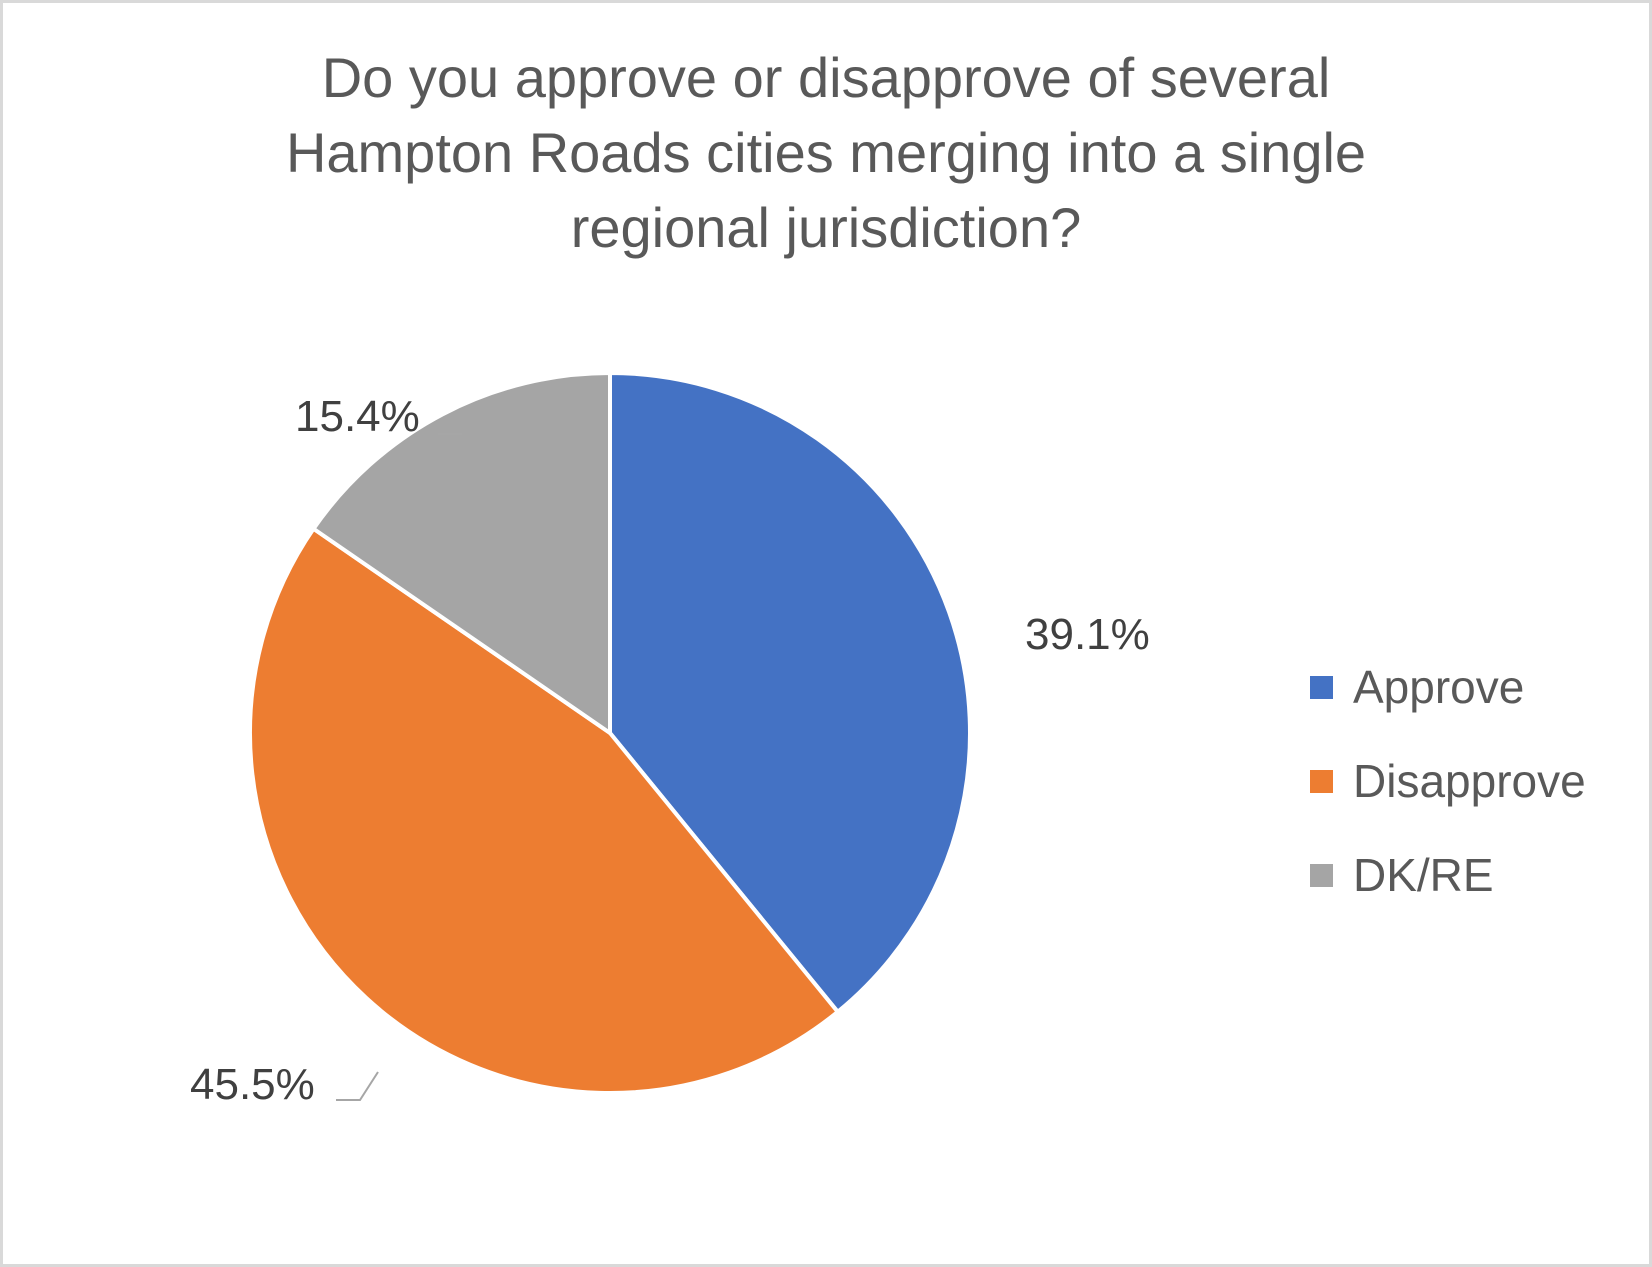  I want to click on legend-item-disapprove: Disapprove, so click(1448, 781).